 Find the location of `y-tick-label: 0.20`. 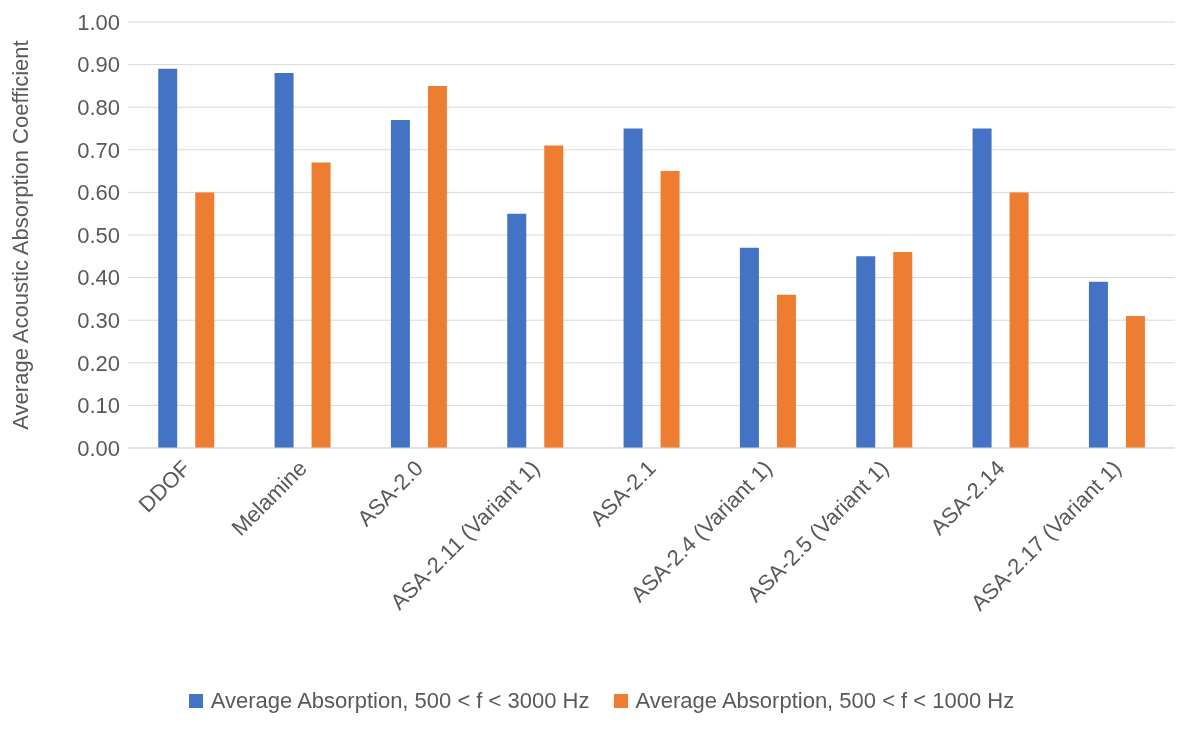

y-tick-label: 0.20 is located at coordinates (98, 363).